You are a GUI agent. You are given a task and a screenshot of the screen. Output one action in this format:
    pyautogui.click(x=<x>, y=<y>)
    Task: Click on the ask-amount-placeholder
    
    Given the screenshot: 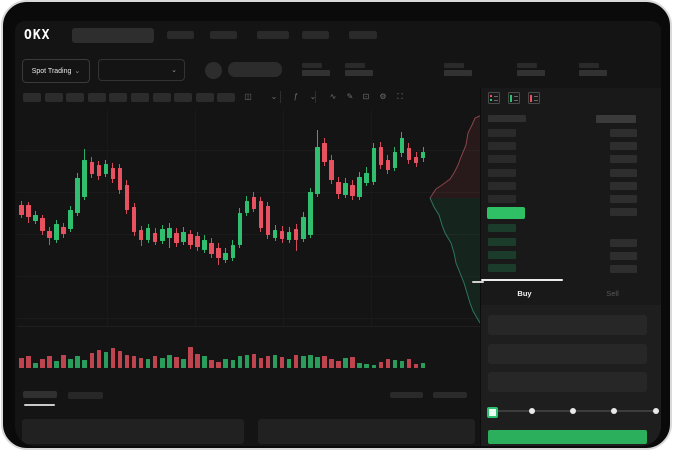 What is the action you would take?
    pyautogui.click(x=623, y=146)
    